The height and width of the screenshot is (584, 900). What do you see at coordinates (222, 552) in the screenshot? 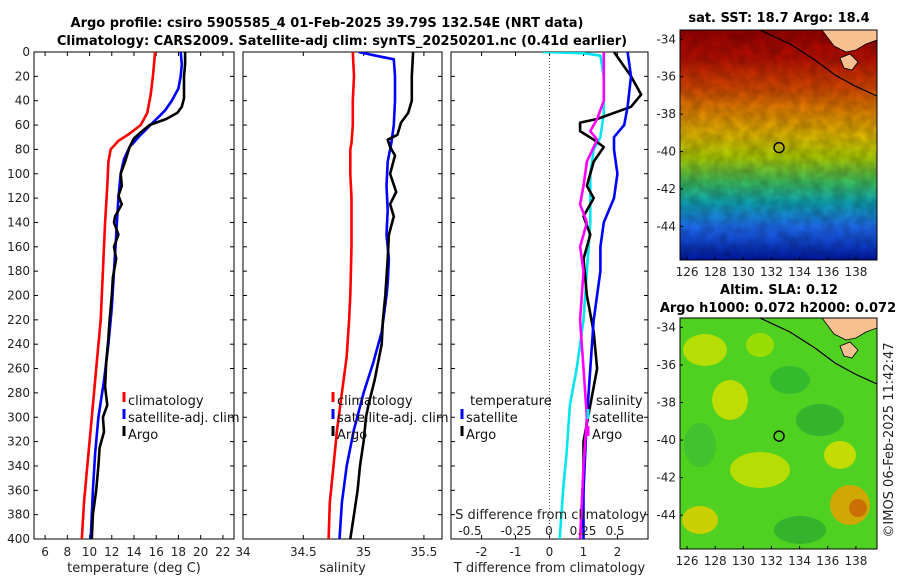
I see `x-tick-label: 22` at bounding box center [222, 552].